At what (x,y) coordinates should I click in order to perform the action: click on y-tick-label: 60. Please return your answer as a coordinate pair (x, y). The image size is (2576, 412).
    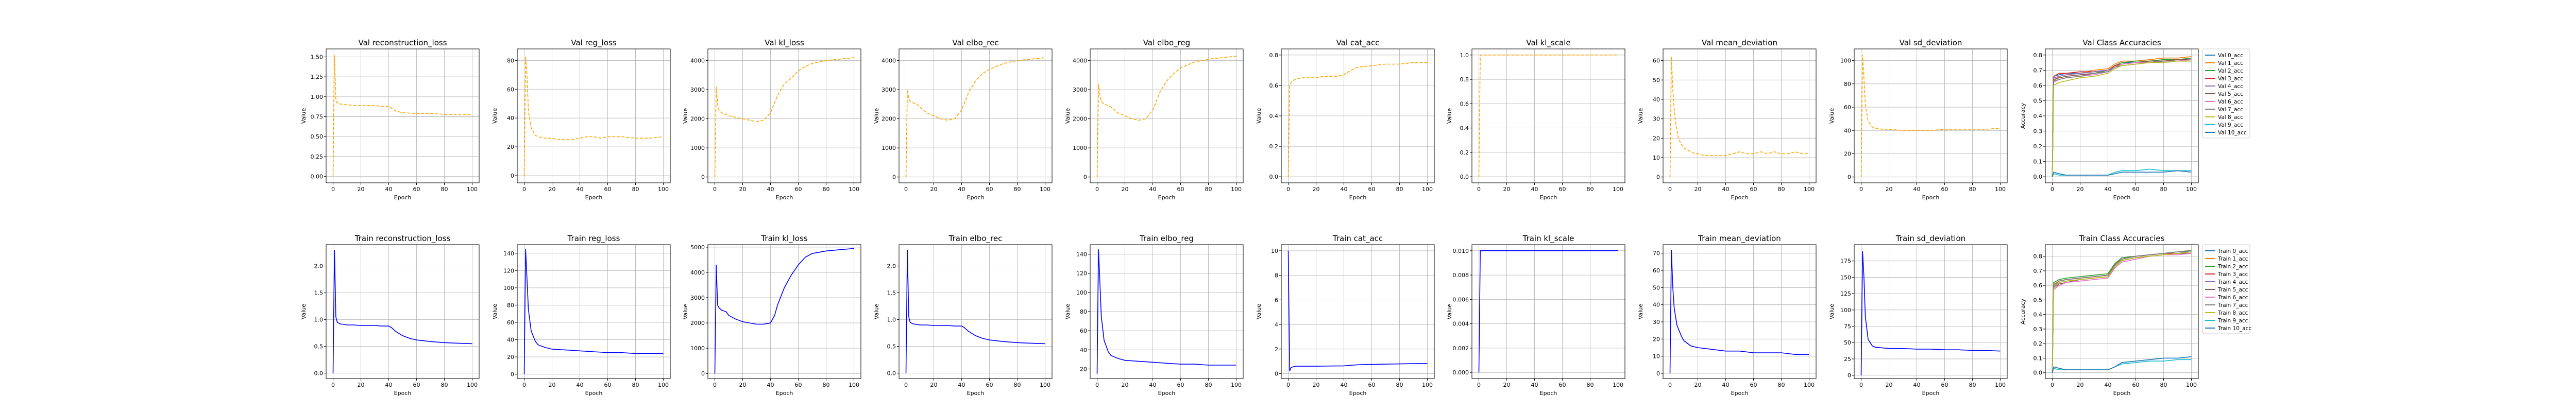
    Looking at the image, I should click on (510, 323).